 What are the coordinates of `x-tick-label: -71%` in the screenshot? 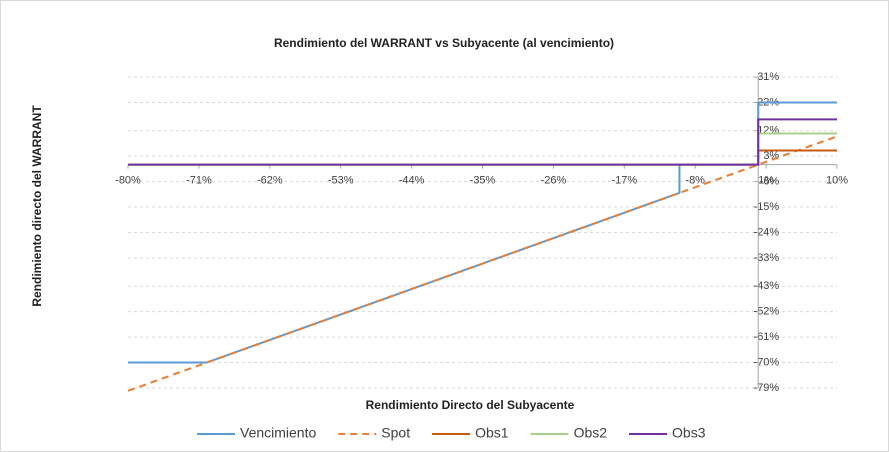 It's located at (199, 181).